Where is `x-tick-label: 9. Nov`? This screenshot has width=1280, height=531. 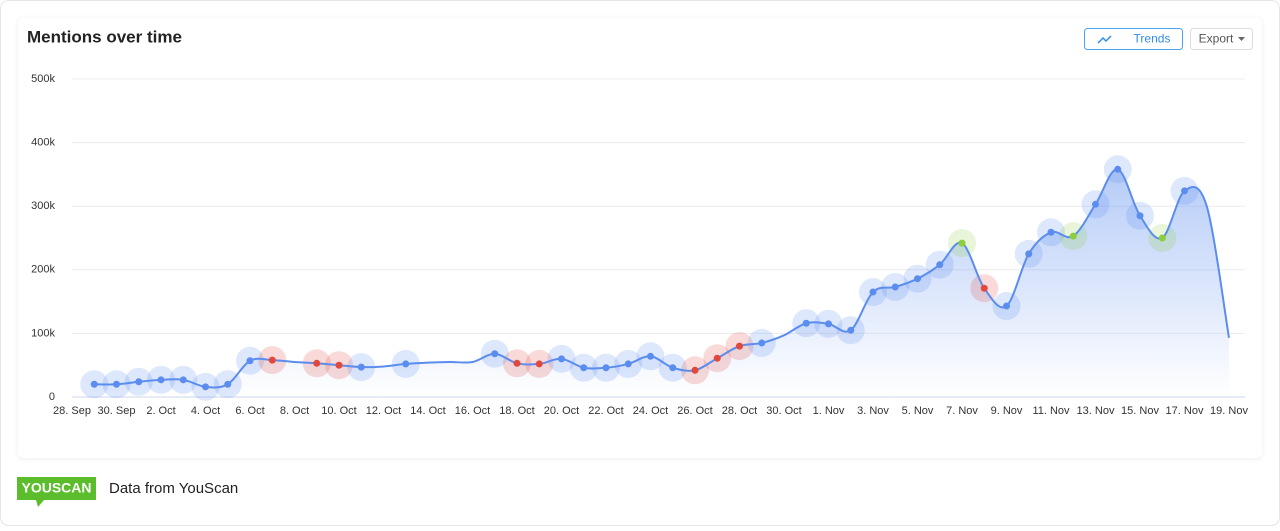 x-tick-label: 9. Nov is located at coordinates (1007, 411).